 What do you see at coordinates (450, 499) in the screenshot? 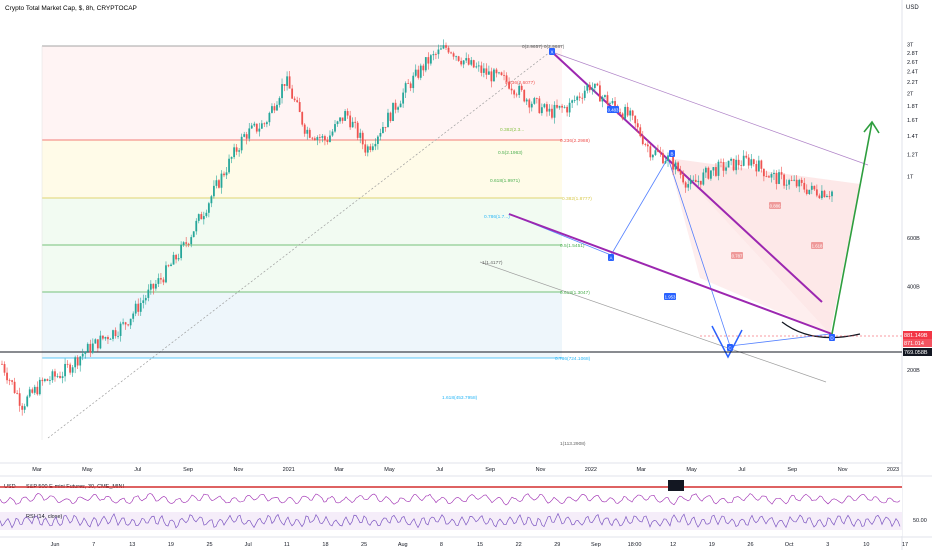
I see `sp500-line` at bounding box center [450, 499].